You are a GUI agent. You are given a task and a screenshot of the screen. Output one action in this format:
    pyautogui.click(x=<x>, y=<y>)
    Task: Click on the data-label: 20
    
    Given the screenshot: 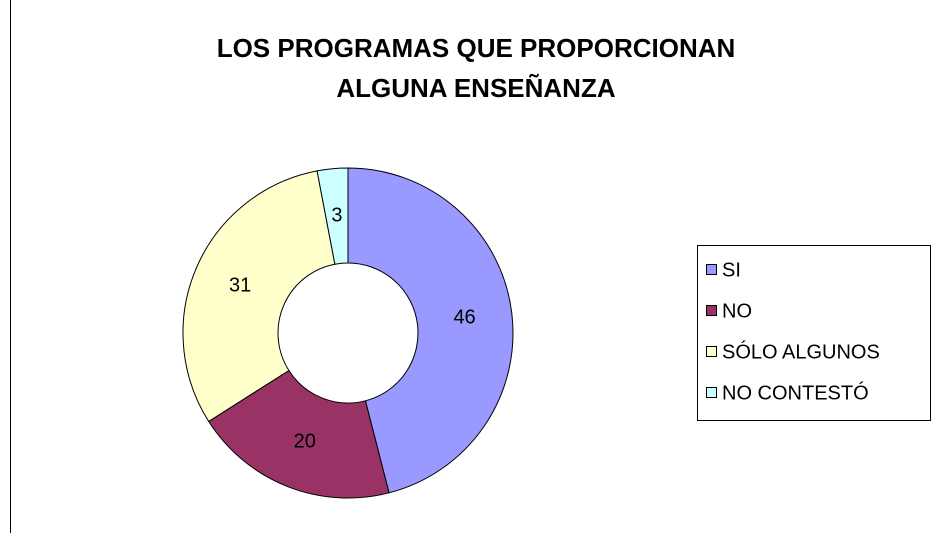 What is the action you would take?
    pyautogui.click(x=305, y=442)
    